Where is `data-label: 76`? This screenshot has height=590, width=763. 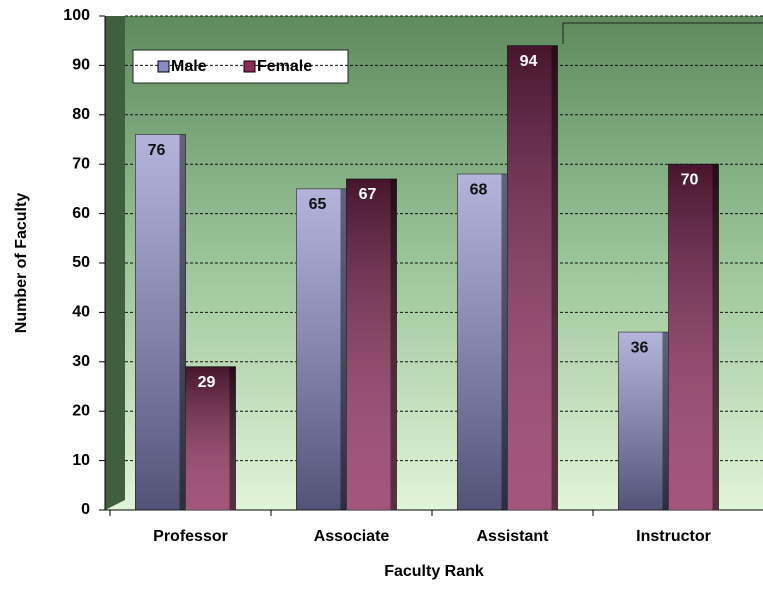 data-label: 76 is located at coordinates (157, 150).